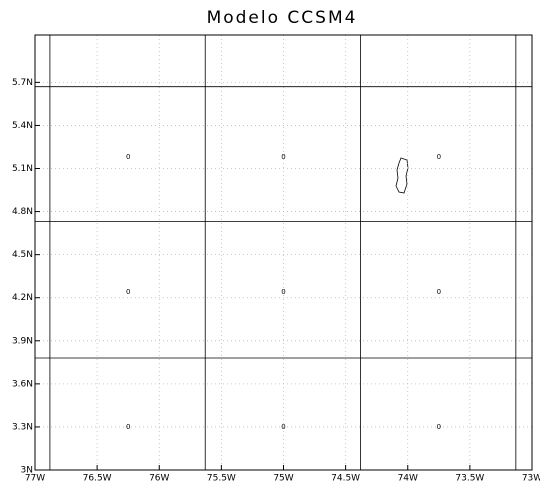  I want to click on x-tick-label: 73.5W, so click(469, 479).